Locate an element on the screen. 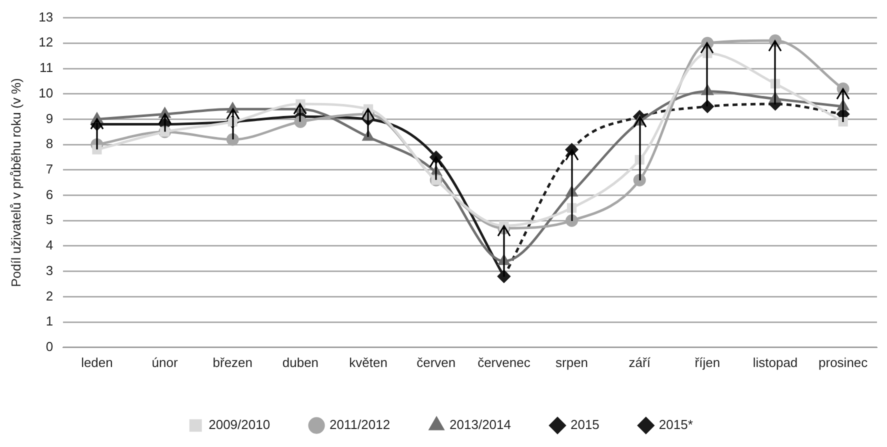 The width and height of the screenshot is (887, 447). x-tick-label: únor is located at coordinates (165, 362).